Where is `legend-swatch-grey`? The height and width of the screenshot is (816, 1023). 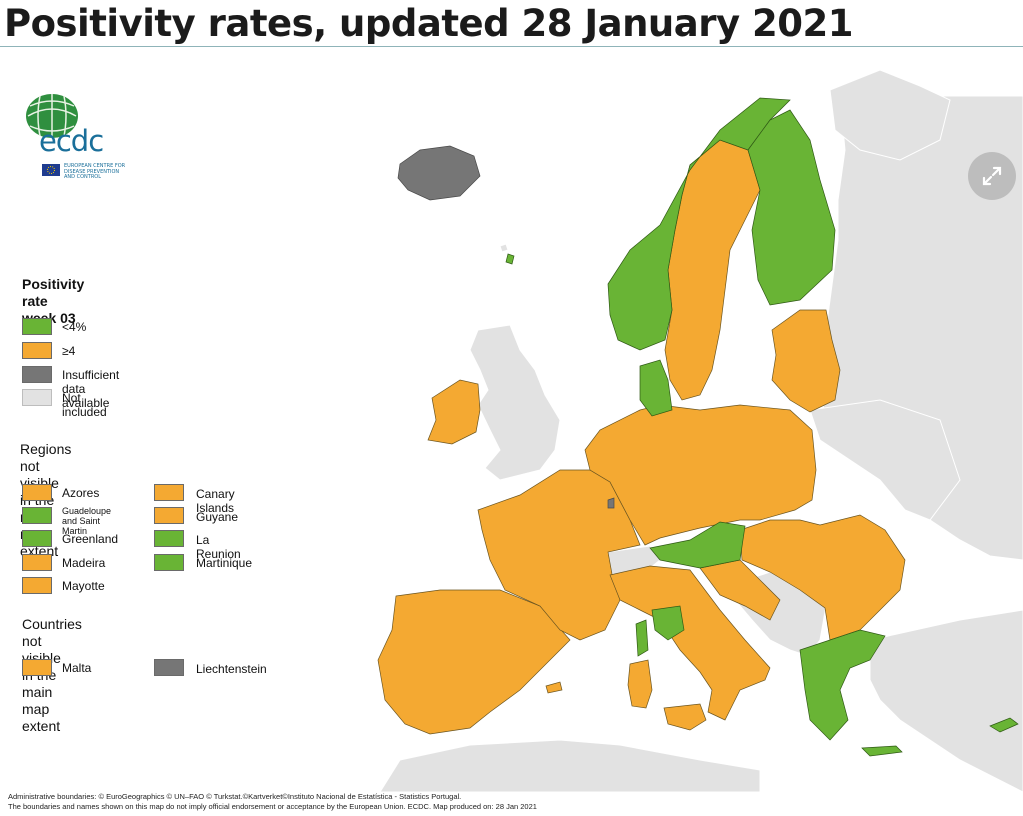 legend-swatch-grey is located at coordinates (37, 374).